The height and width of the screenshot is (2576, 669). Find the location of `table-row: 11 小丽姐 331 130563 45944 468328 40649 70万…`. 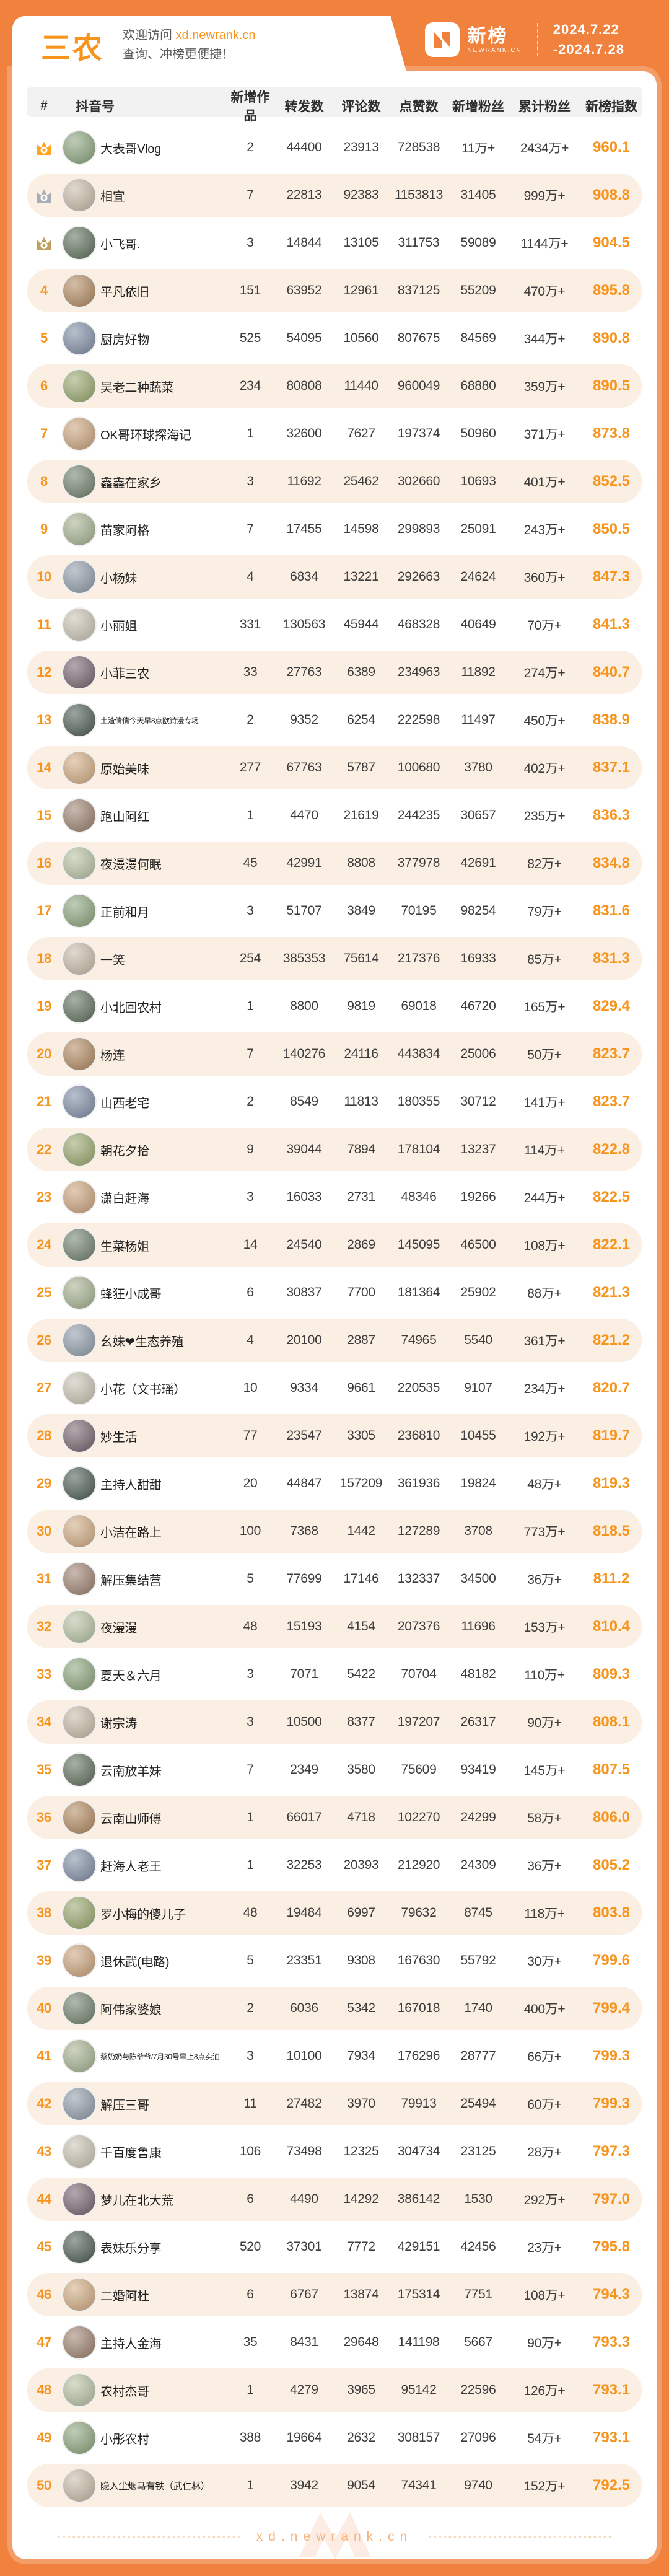

table-row: 11 小丽姐 331 130563 45944 468328 40649 70万… is located at coordinates (334, 624).